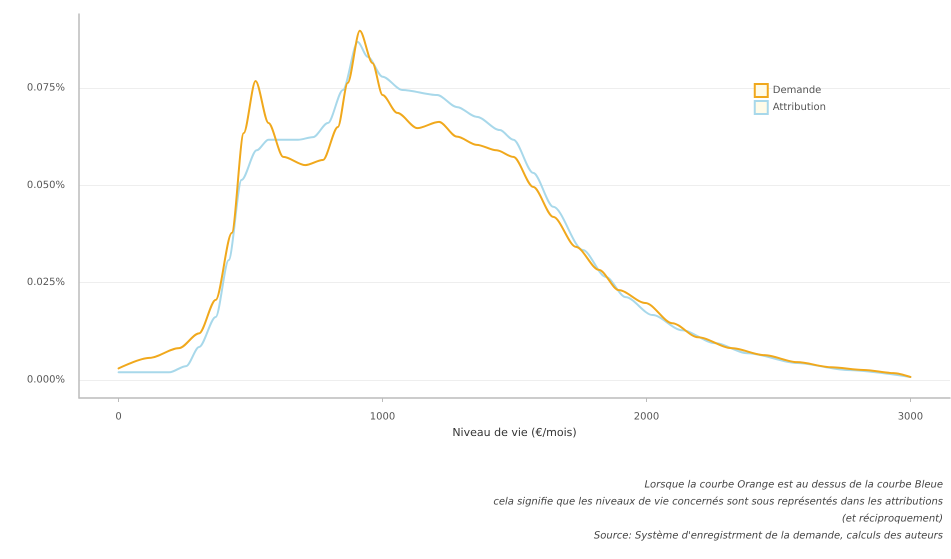 The height and width of the screenshot is (559, 951). I want to click on x-tick-label: 1000, so click(383, 417).